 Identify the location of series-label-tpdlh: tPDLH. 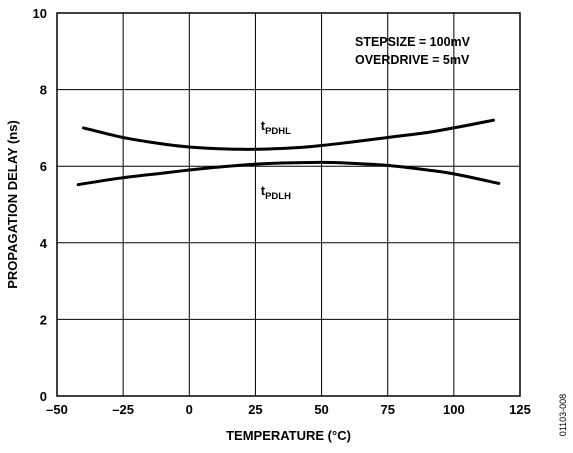
(276, 192).